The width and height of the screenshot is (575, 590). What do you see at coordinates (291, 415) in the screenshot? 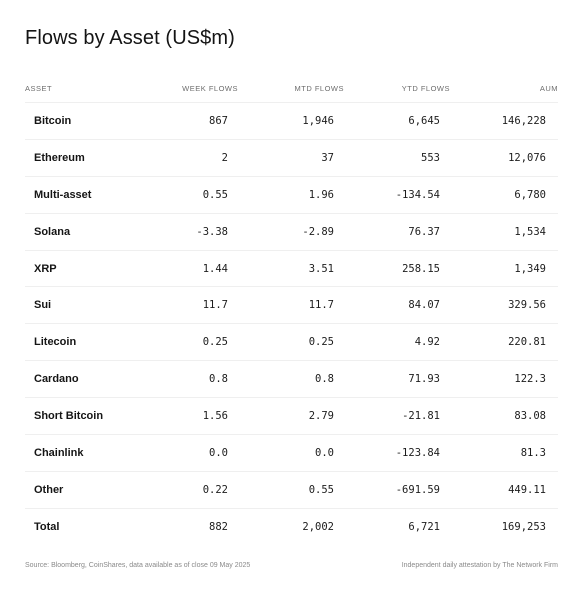
I see `table-row: Short Bitcoin 1.56 2.79 -21.81 83.08` at bounding box center [291, 415].